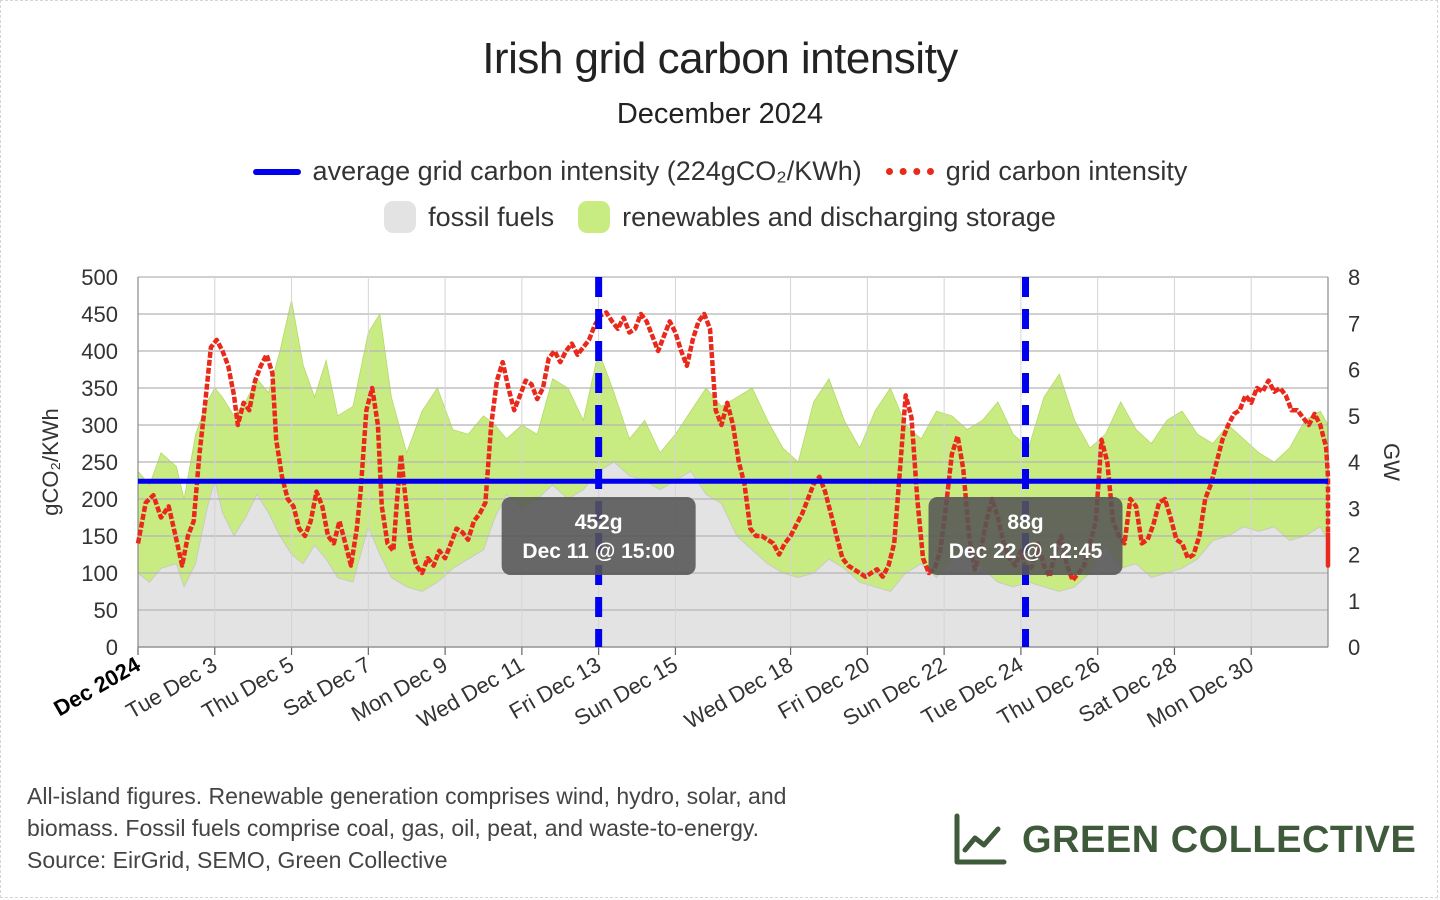  I want to click on y-left-tick-label: 500, so click(99, 277).